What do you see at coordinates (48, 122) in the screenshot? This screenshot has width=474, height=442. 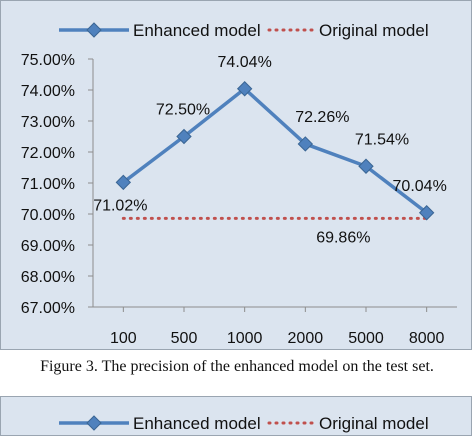 I see `y-tick-label: 73.00%` at bounding box center [48, 122].